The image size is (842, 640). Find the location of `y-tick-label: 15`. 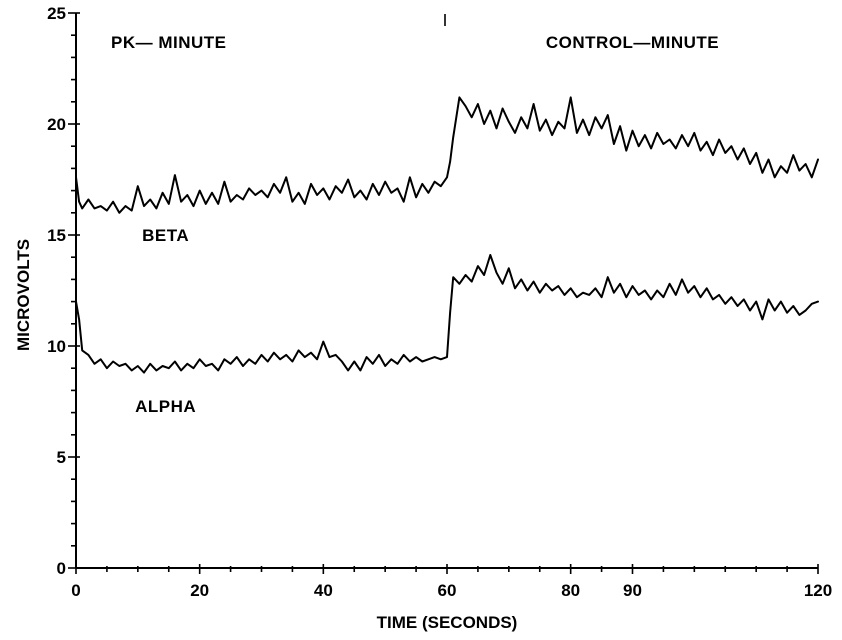

y-tick-label: 15 is located at coordinates (56, 235).